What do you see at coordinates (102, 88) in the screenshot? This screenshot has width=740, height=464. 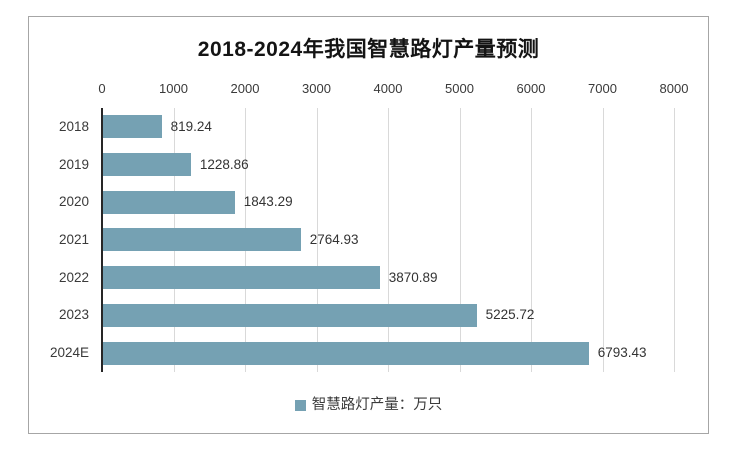 I see `x-axis-tick-label: 0` at bounding box center [102, 88].